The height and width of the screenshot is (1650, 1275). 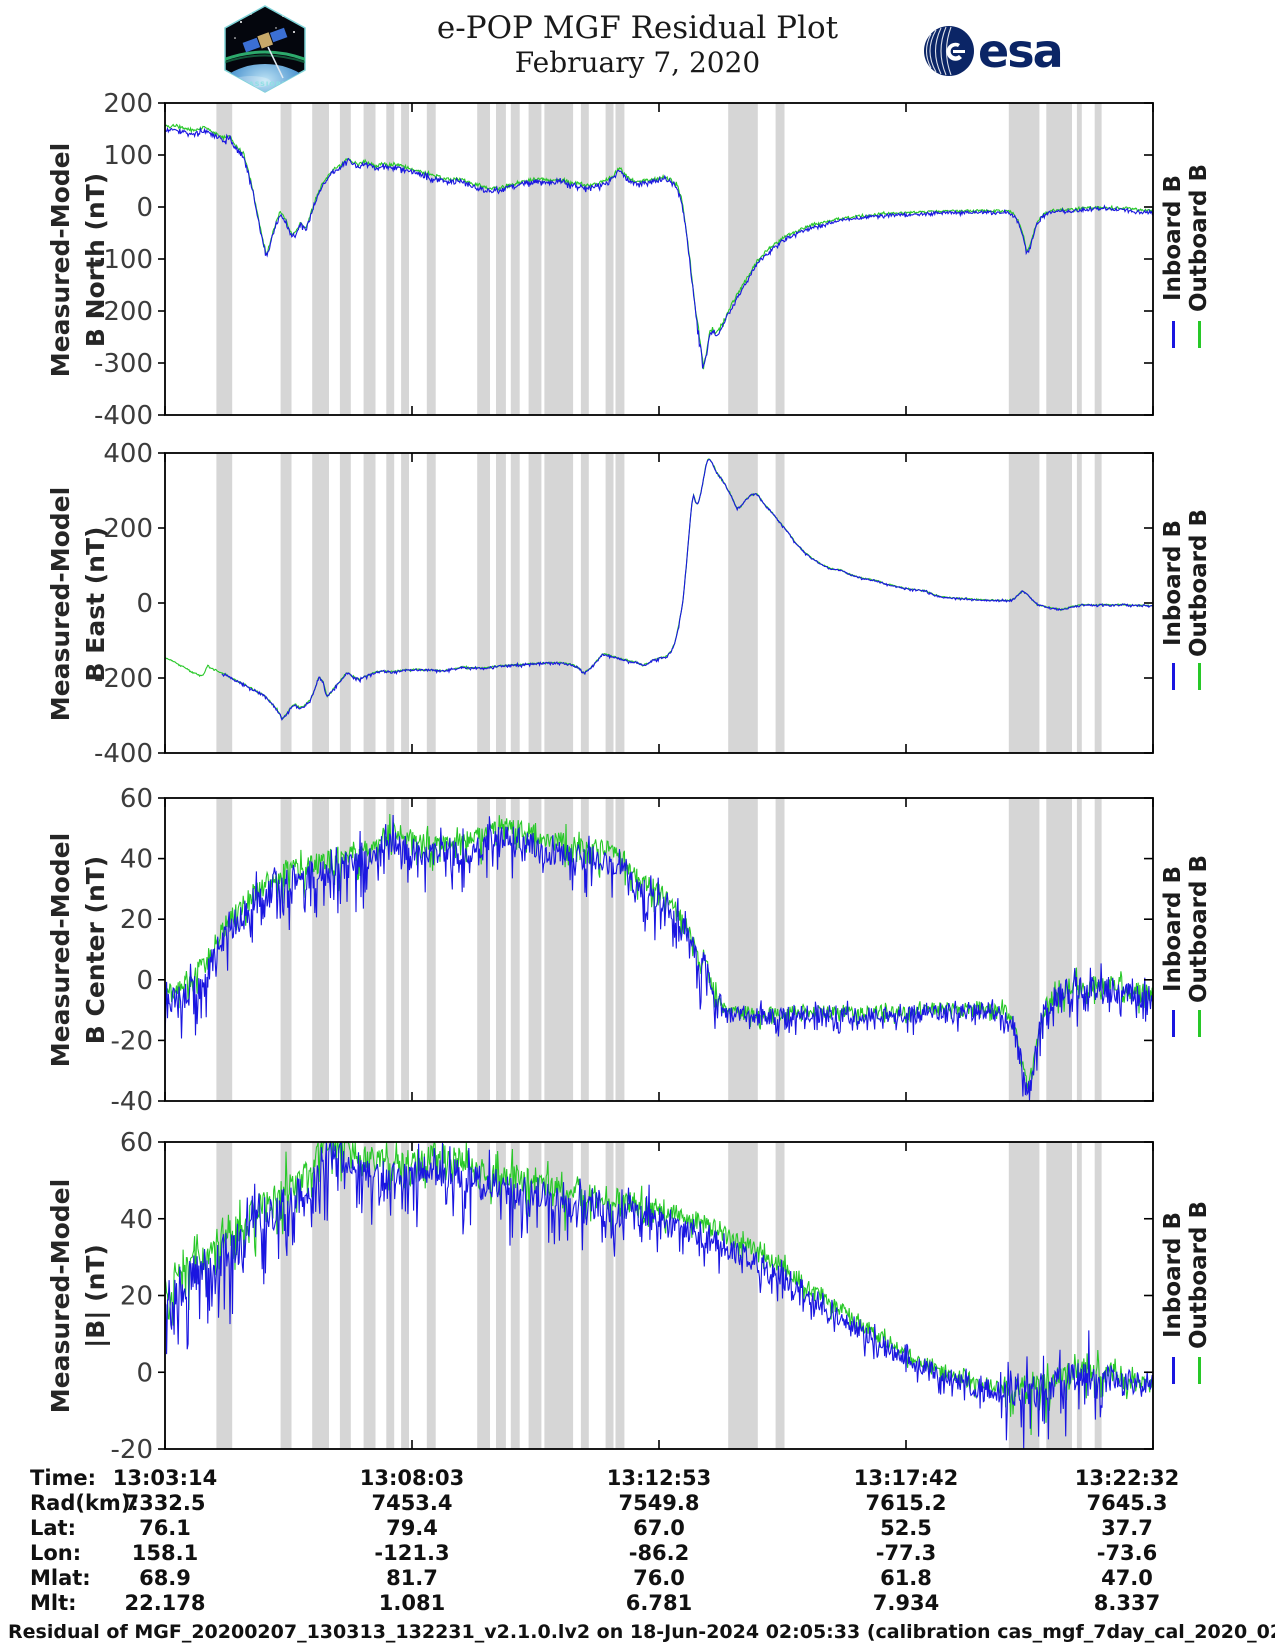 I want to click on y-tick-label: -100, so click(x=123, y=260).